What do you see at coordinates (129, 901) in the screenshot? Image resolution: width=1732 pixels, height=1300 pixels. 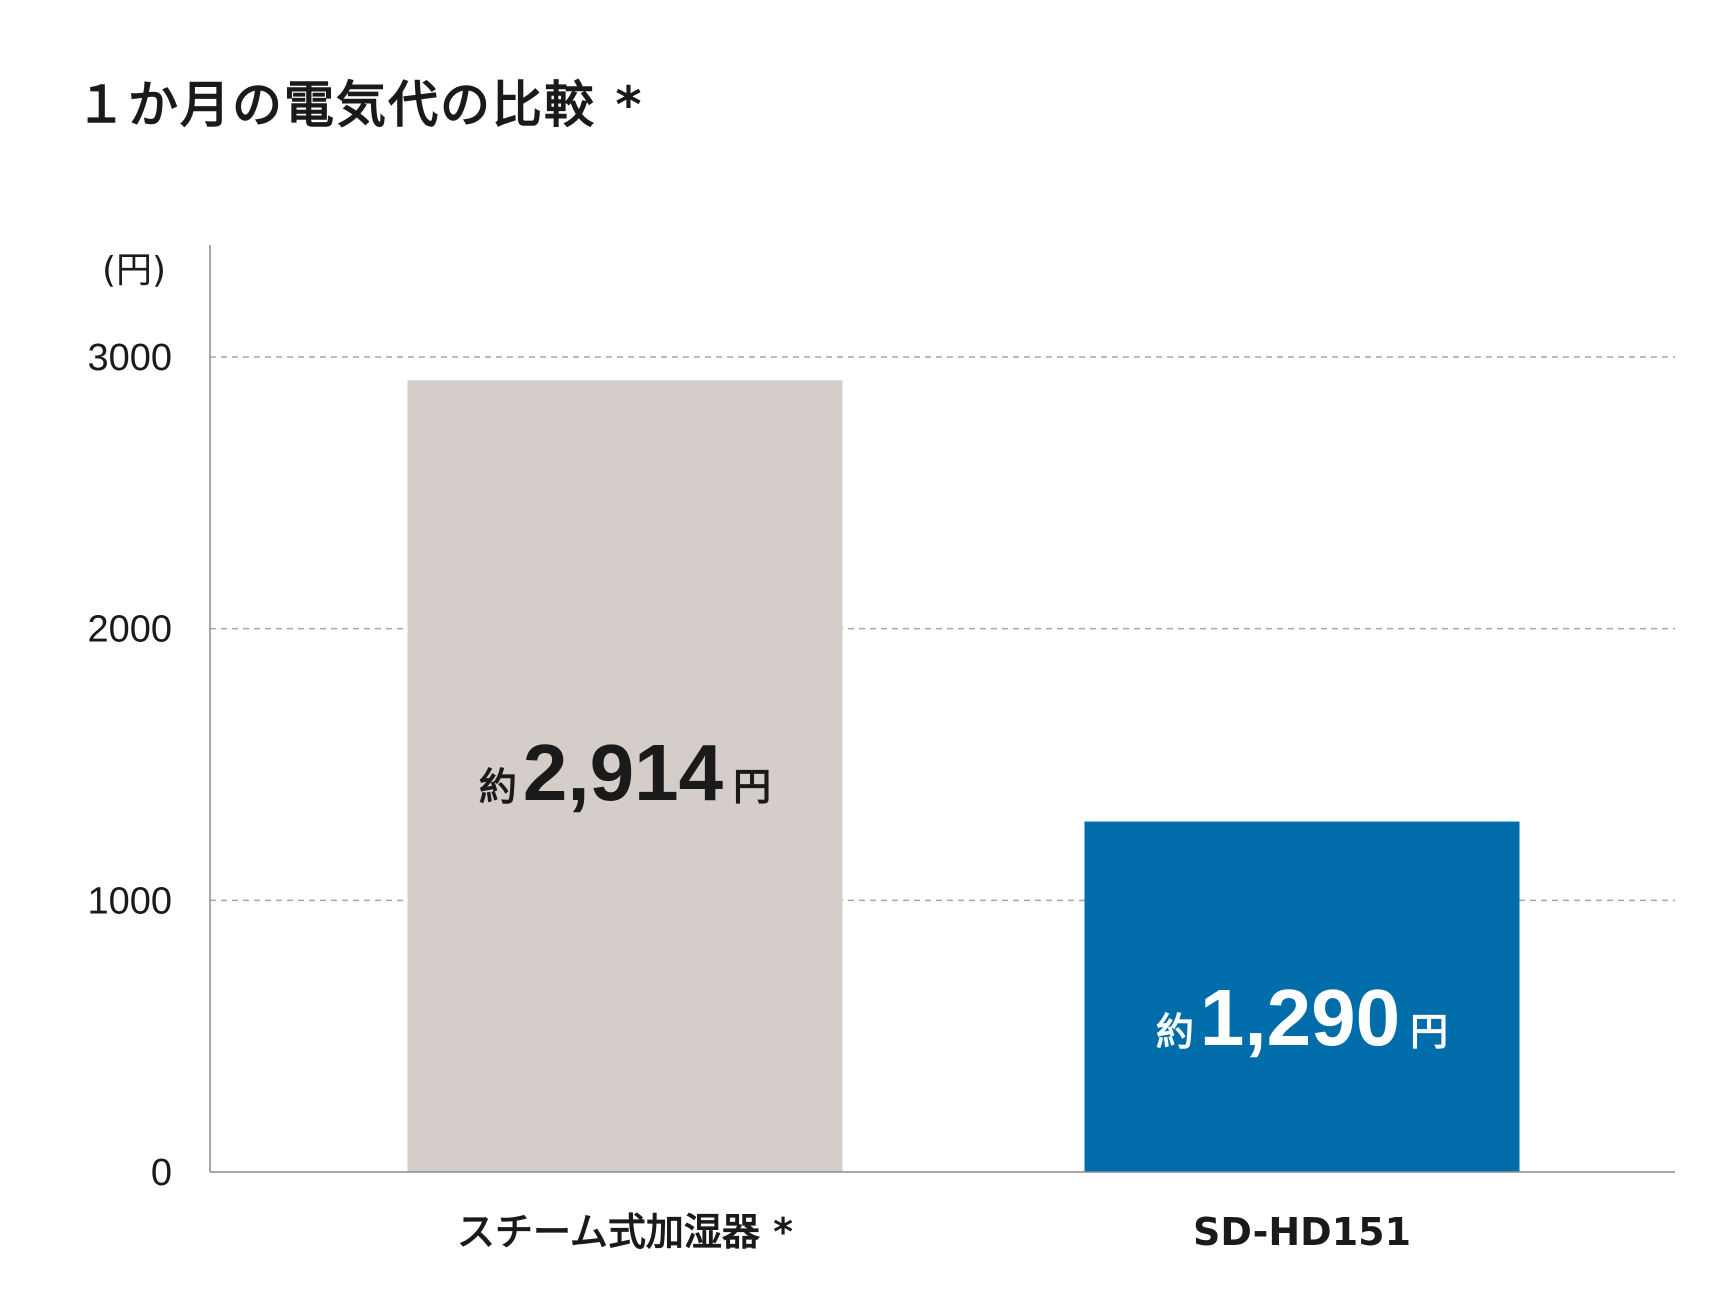 I see `y-tick-label-1000: 1000` at bounding box center [129, 901].